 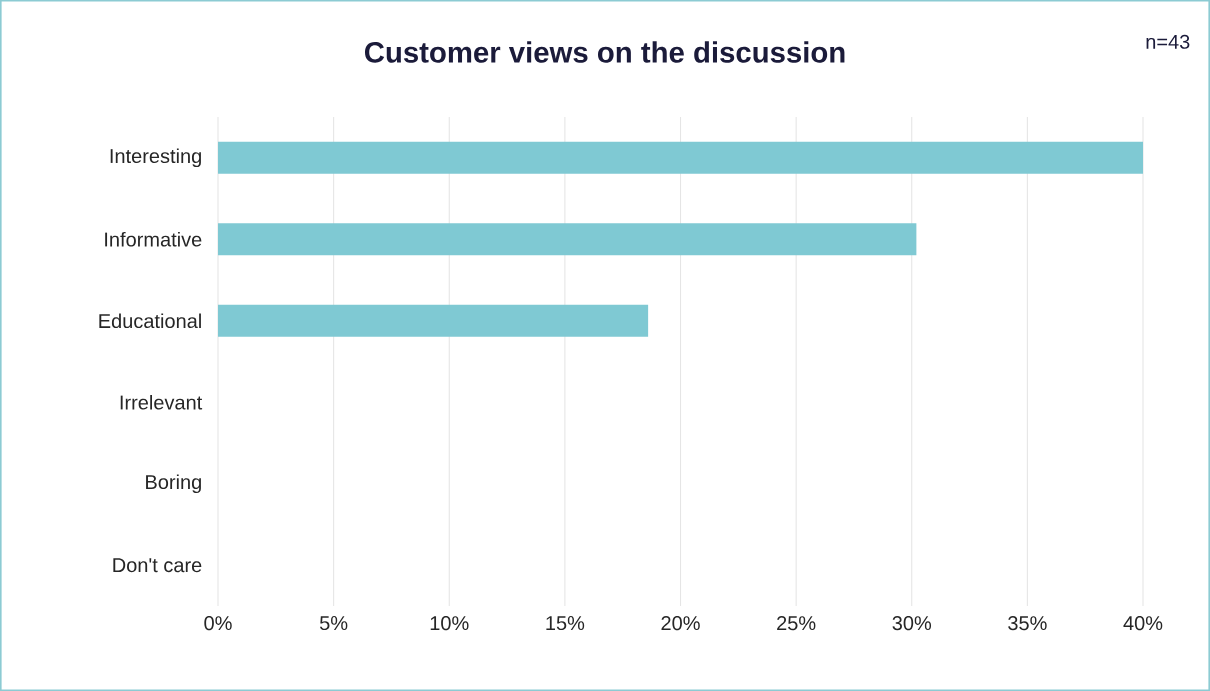 What do you see at coordinates (161, 402) in the screenshot?
I see `y-tick-label: Irrelevant` at bounding box center [161, 402].